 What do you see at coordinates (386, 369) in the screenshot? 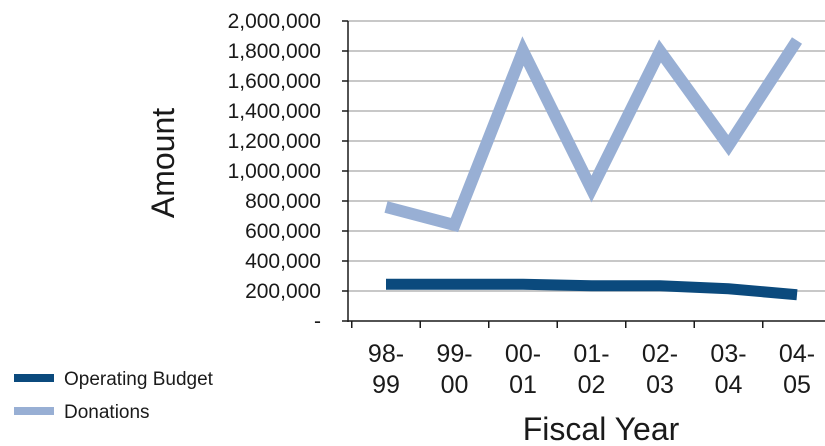
I see `x-tick-label: 98-99` at bounding box center [386, 369].